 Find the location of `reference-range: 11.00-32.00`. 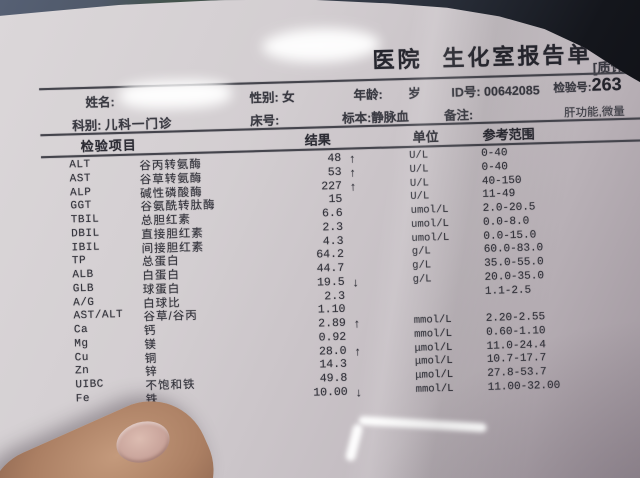

reference-range: 11.00-32.00 is located at coordinates (524, 386).